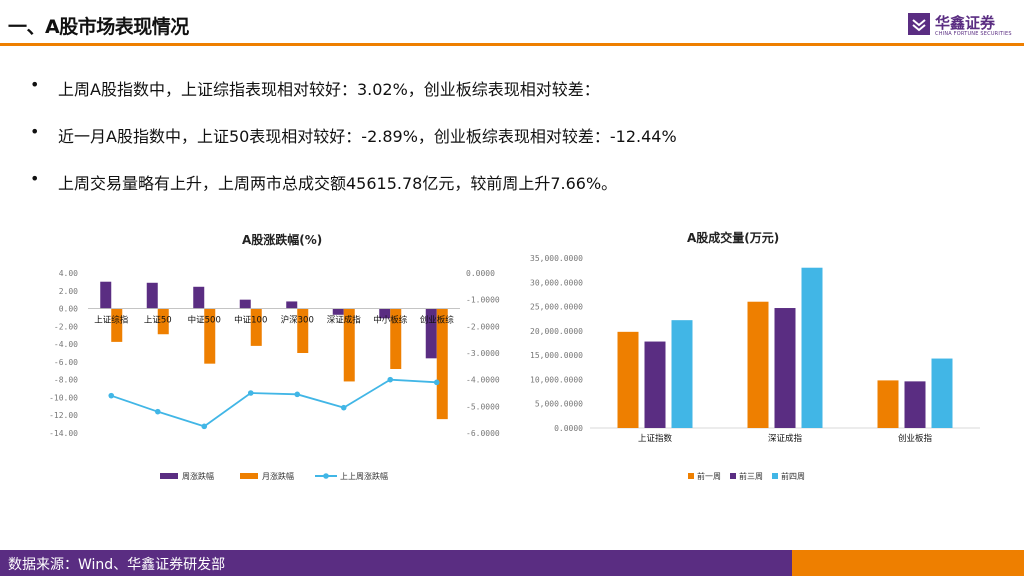 This screenshot has width=1024, height=576. What do you see at coordinates (198, 476) in the screenshot?
I see `legend-label: 周涨跌幅` at bounding box center [198, 476].